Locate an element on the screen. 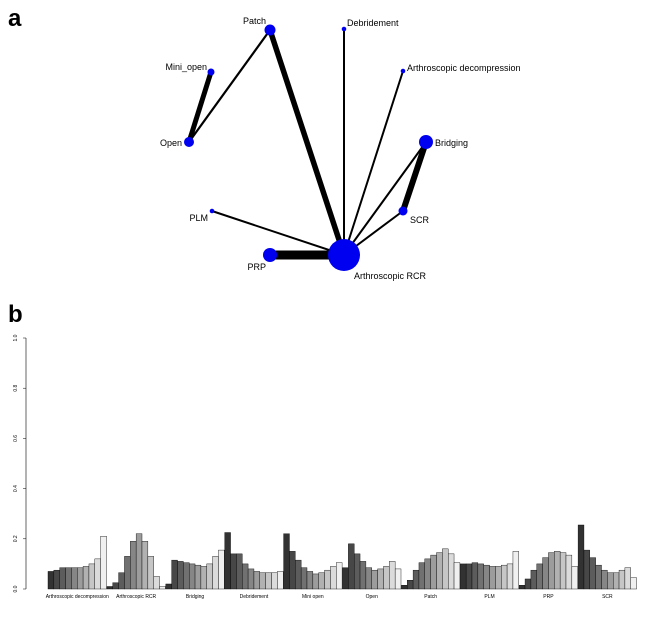 Image resolution: width=650 pixels, height=622 pixels. edge-adec-arcr is located at coordinates (373, 163).